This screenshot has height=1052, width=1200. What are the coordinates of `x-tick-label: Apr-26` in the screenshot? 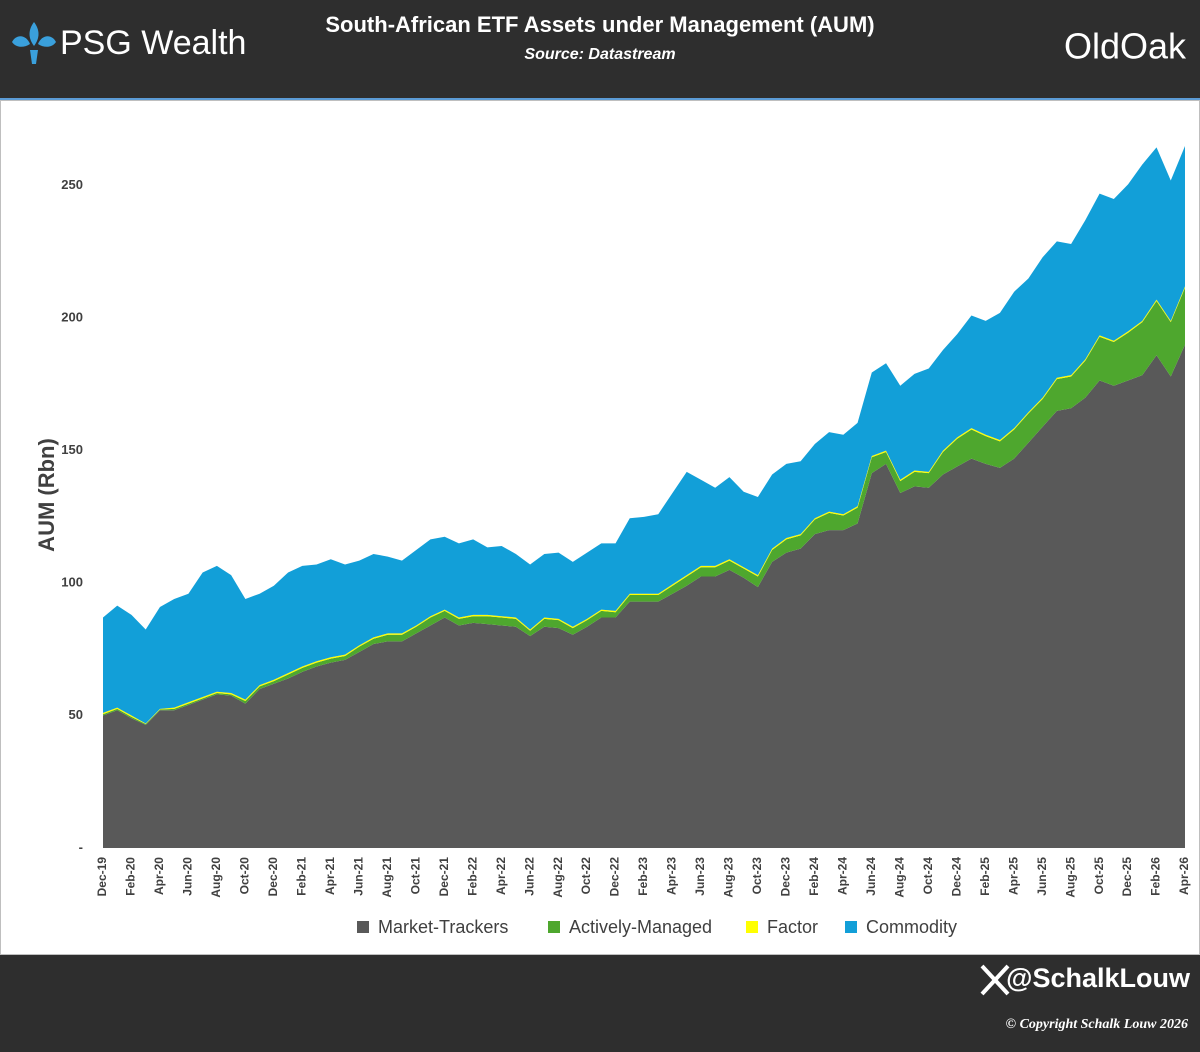 It's located at (1184, 876).